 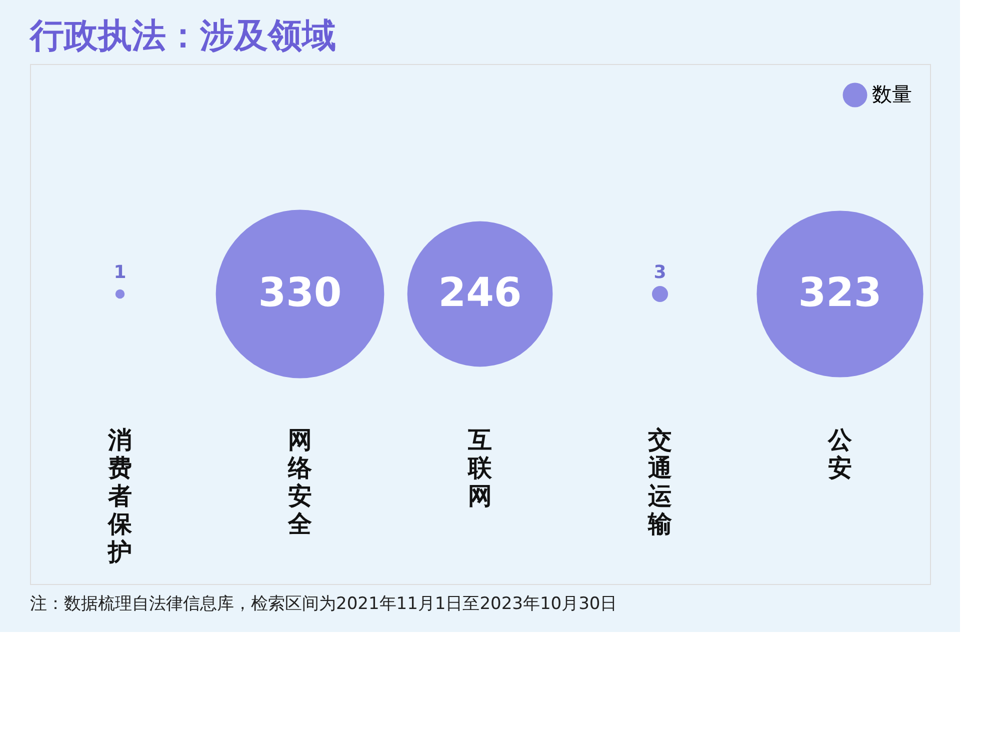 What do you see at coordinates (660, 272) in the screenshot?
I see `data-label: 3` at bounding box center [660, 272].